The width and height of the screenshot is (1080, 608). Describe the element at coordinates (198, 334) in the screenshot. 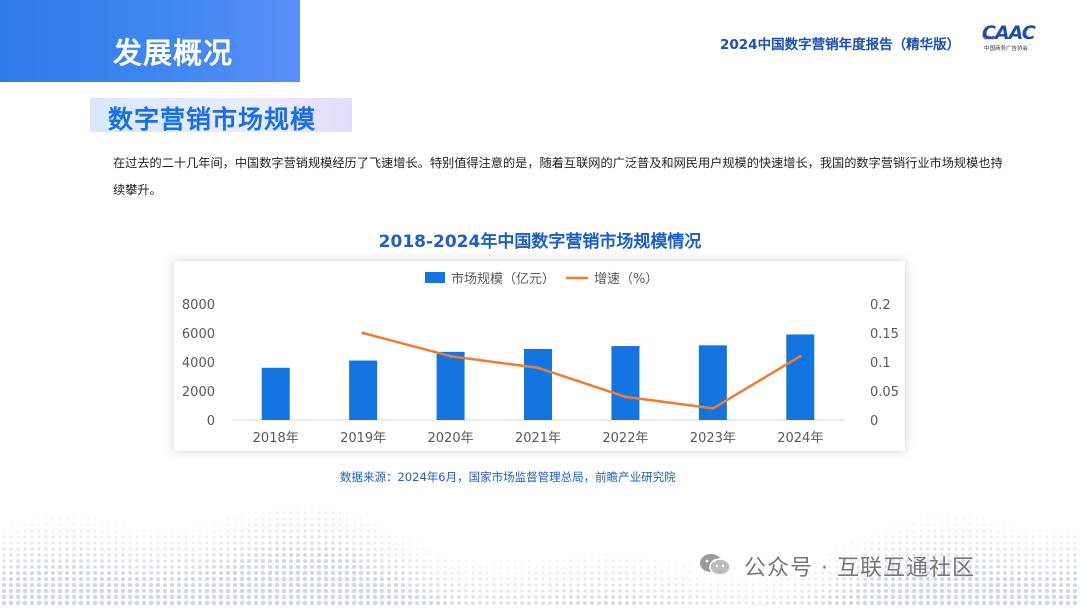

I see `y-tick-label: 6000` at that location.